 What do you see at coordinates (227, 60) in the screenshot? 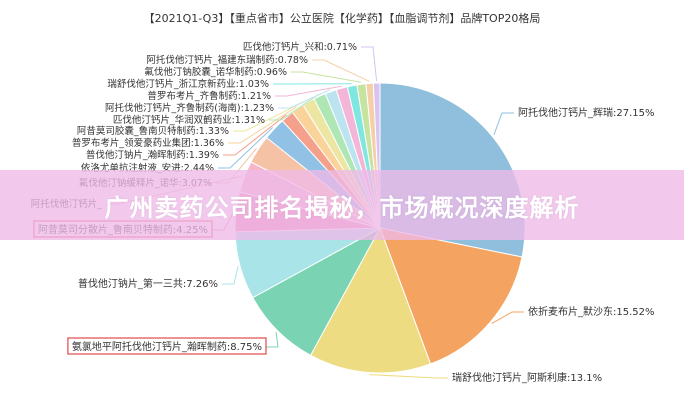
I see `slice-label: 阿托伐他汀钙片_福建东瑞制药:0.78%` at bounding box center [227, 60].